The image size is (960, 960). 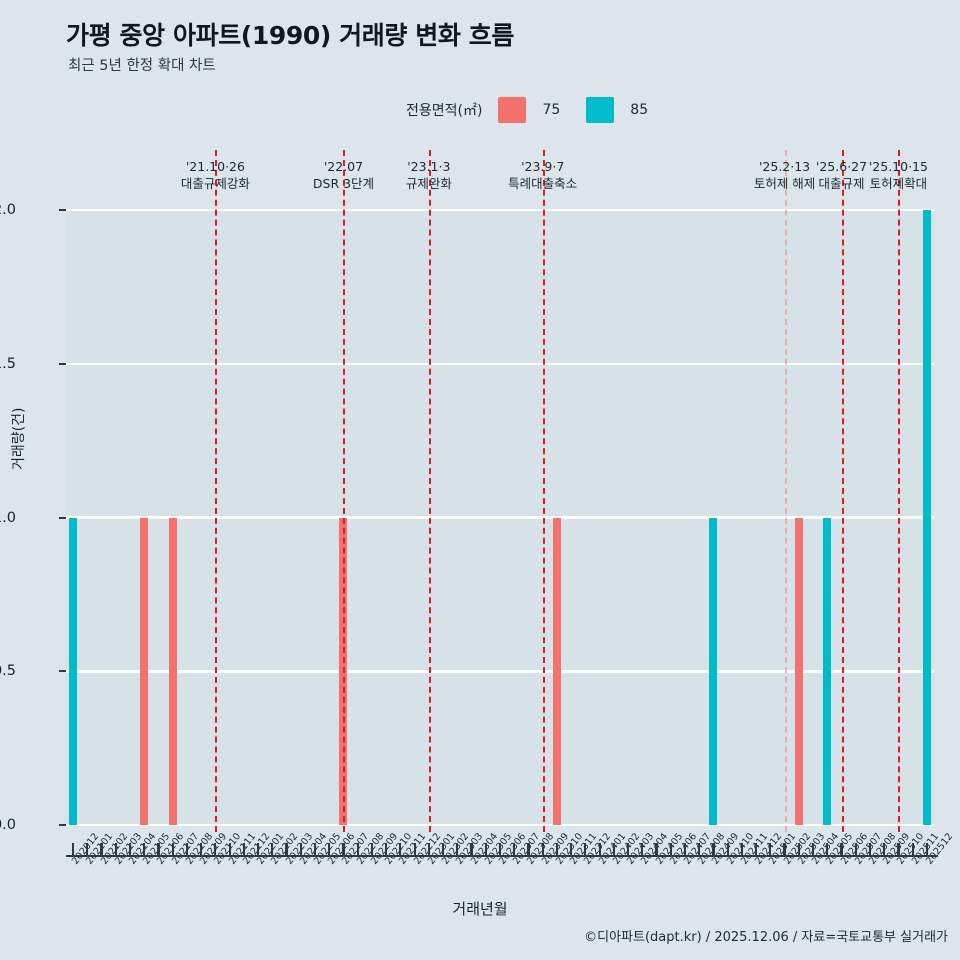 What do you see at coordinates (343, 166) in the screenshot?
I see `event-date: '22.07` at bounding box center [343, 166].